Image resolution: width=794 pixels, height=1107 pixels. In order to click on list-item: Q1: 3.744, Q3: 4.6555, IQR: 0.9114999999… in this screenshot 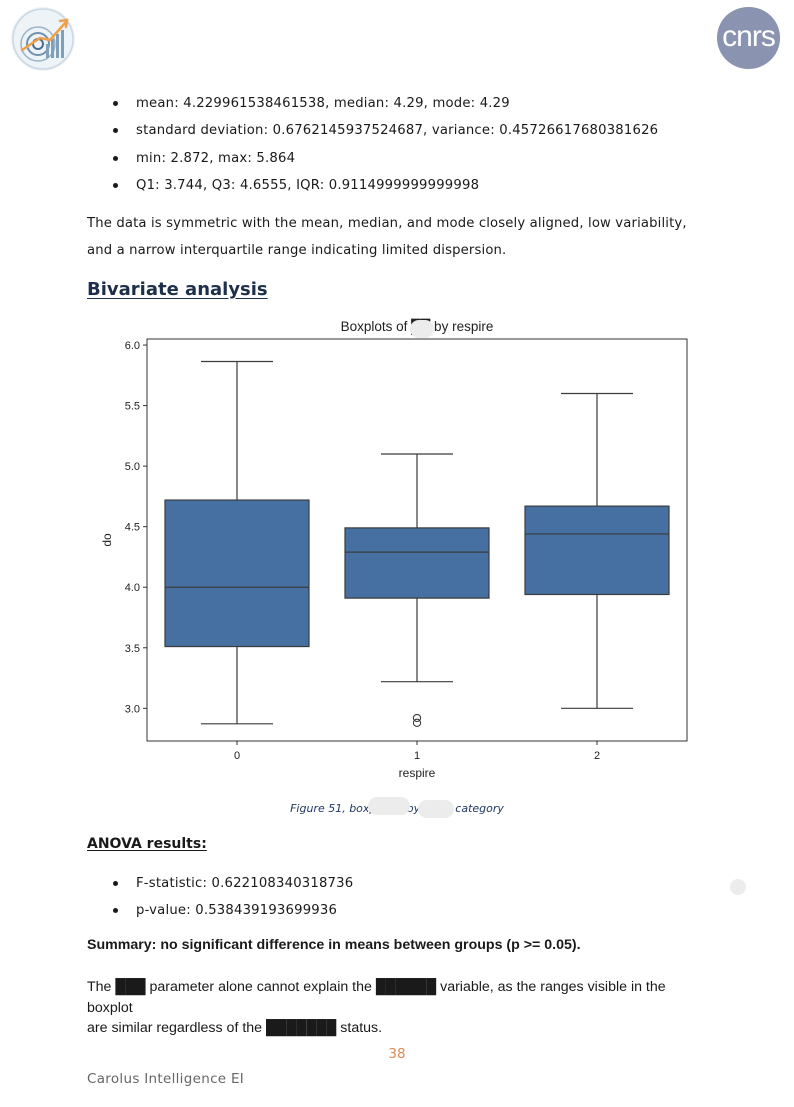, I will do `click(397, 187)`.